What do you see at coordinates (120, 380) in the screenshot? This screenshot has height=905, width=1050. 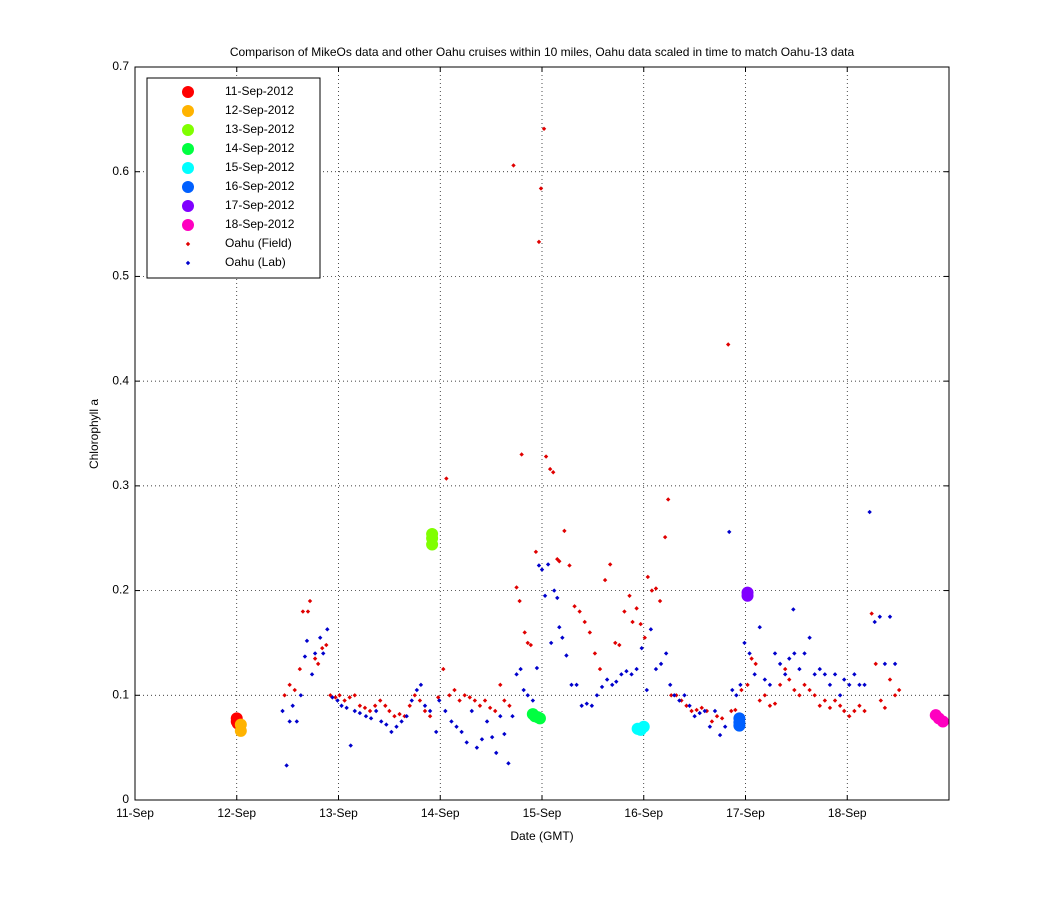 I see `y-tick-label: 0.4` at bounding box center [120, 380].